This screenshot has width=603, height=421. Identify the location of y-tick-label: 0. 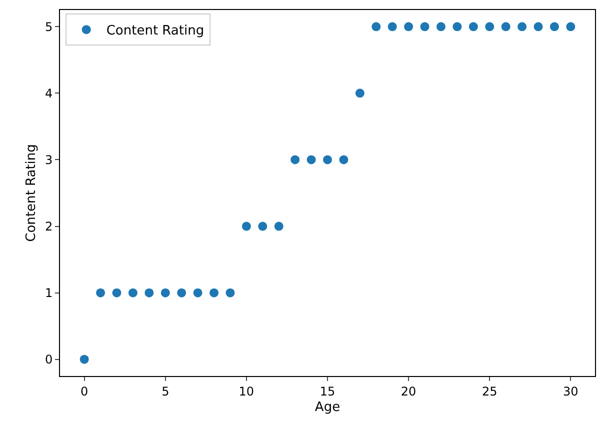
(48, 359).